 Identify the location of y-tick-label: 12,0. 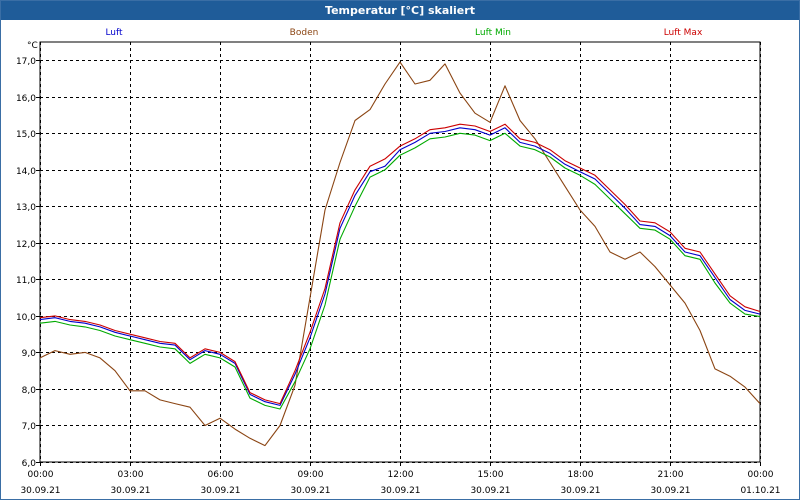
(26, 245).